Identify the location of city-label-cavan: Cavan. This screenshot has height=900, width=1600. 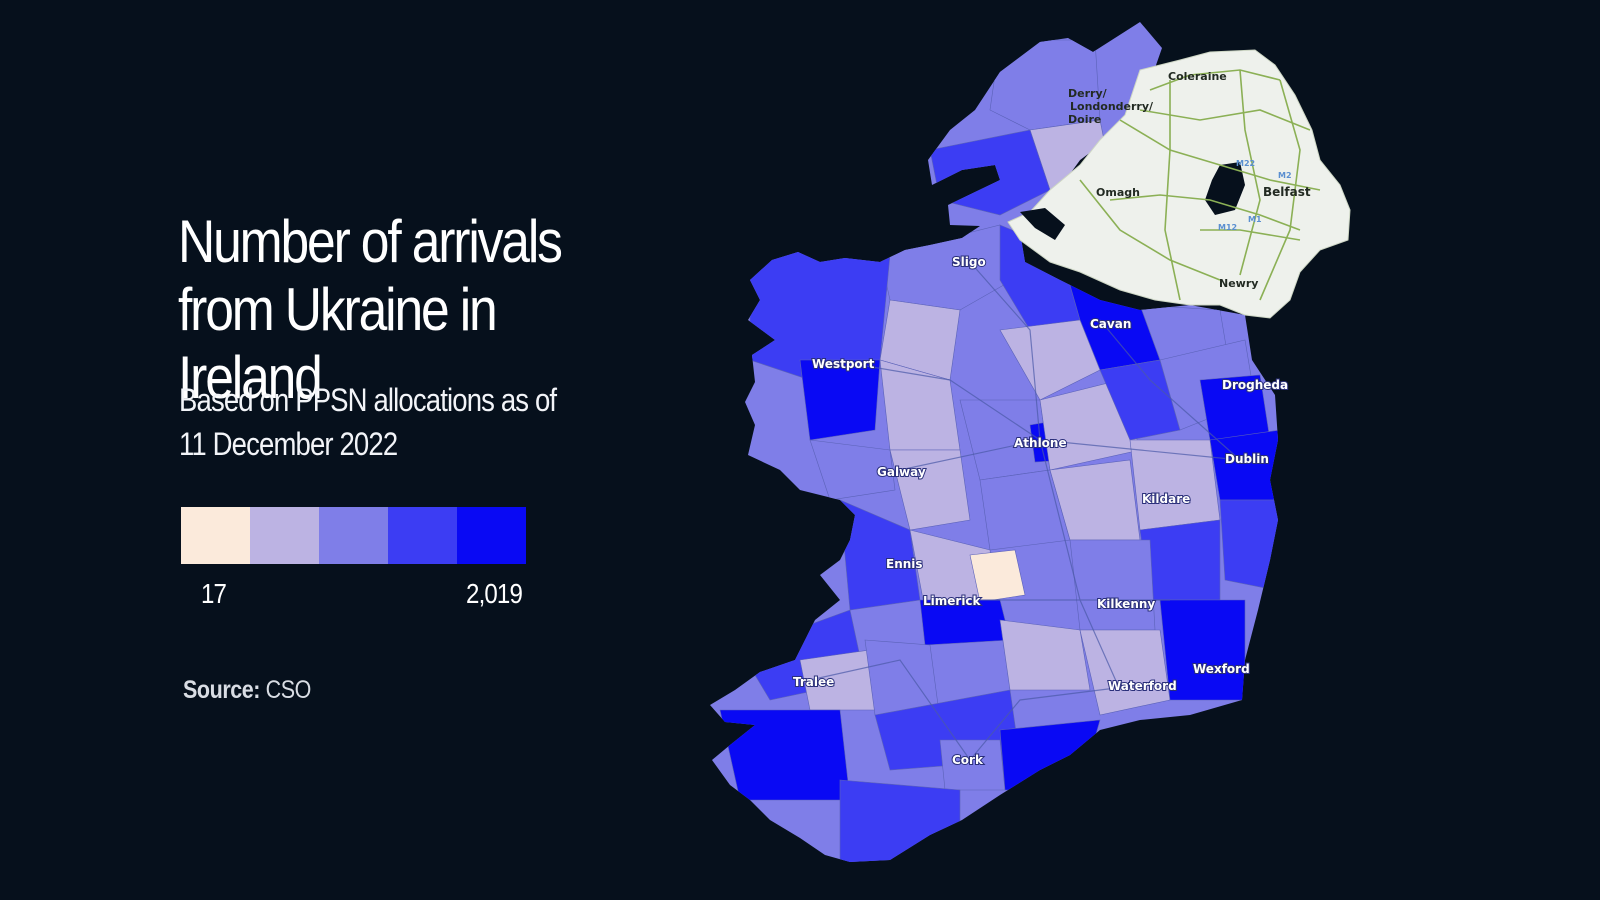
(1110, 324).